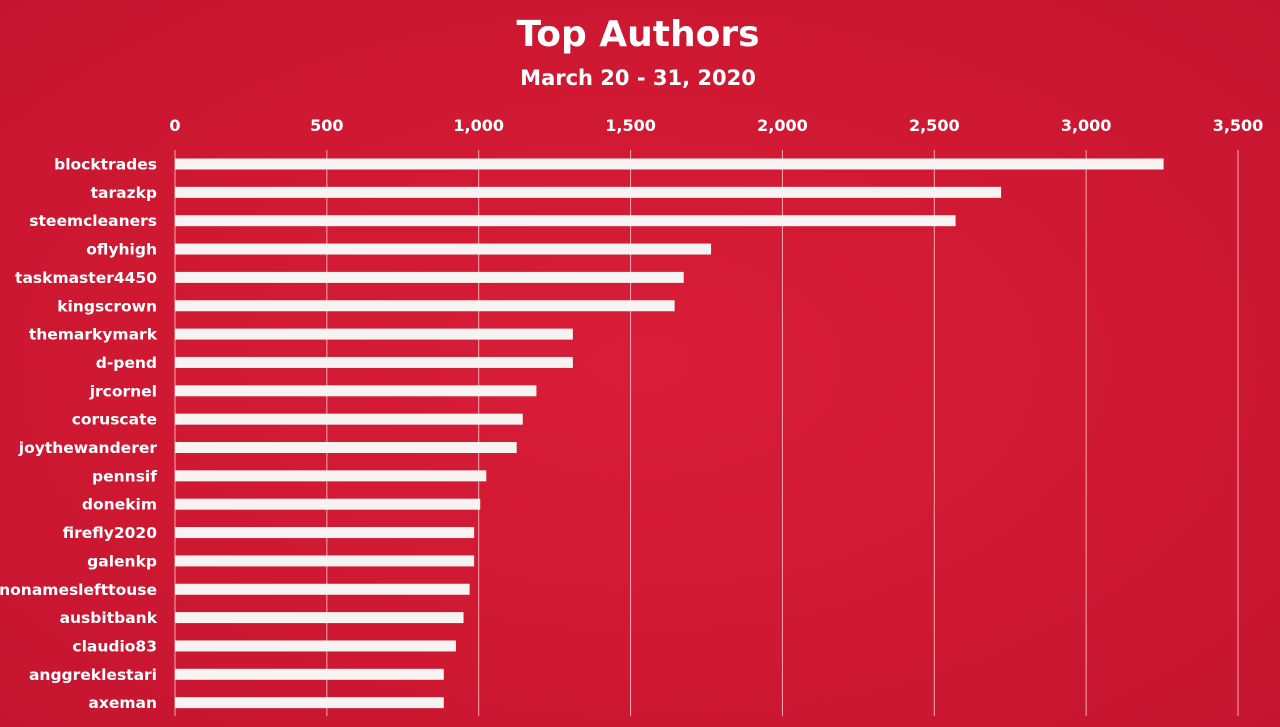  What do you see at coordinates (478, 125) in the screenshot?
I see `x-tick-label: 1,000` at bounding box center [478, 125].